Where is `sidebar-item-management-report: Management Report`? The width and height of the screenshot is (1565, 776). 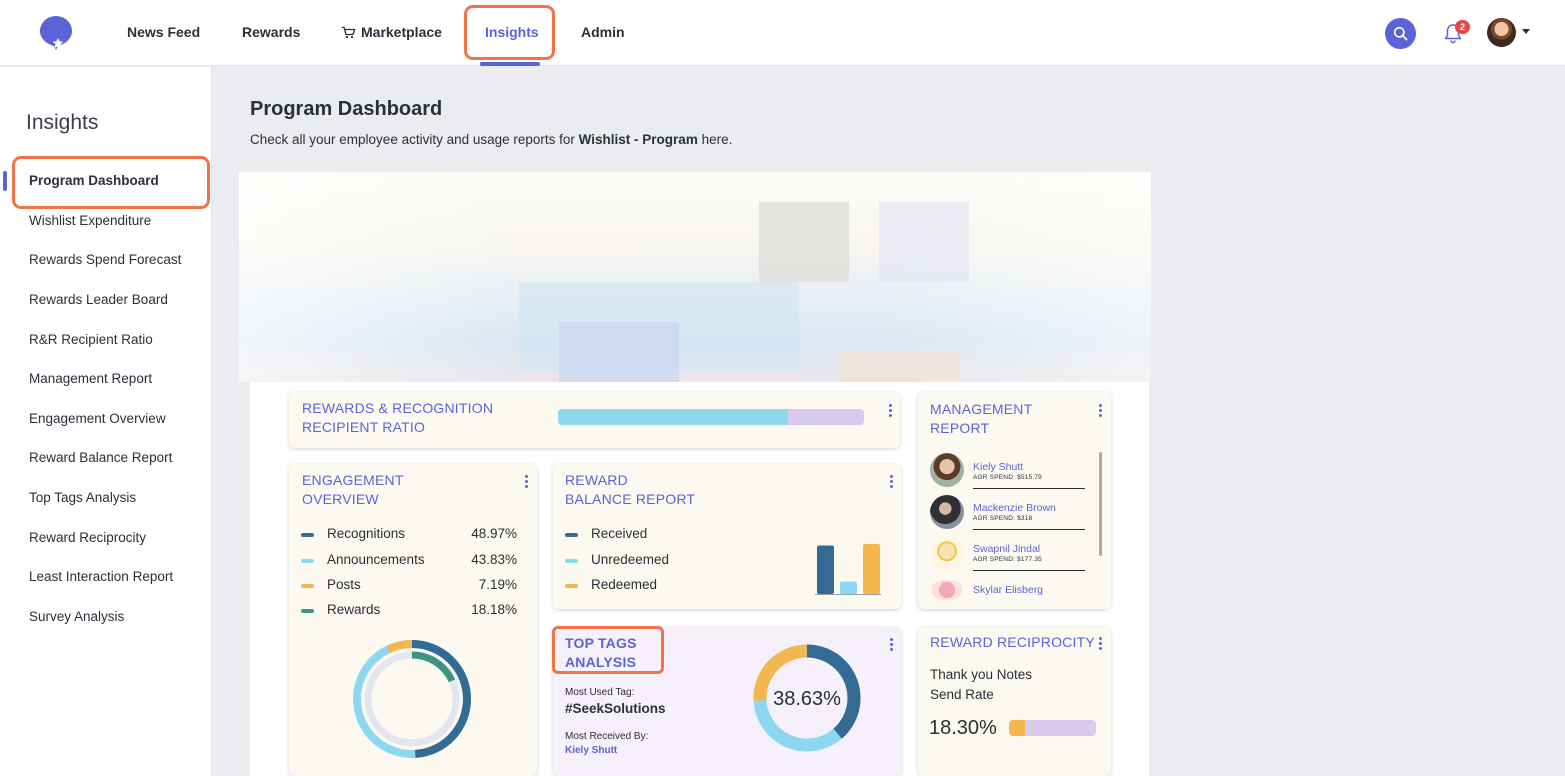 sidebar-item-management-report: Management Report is located at coordinates (91, 378).